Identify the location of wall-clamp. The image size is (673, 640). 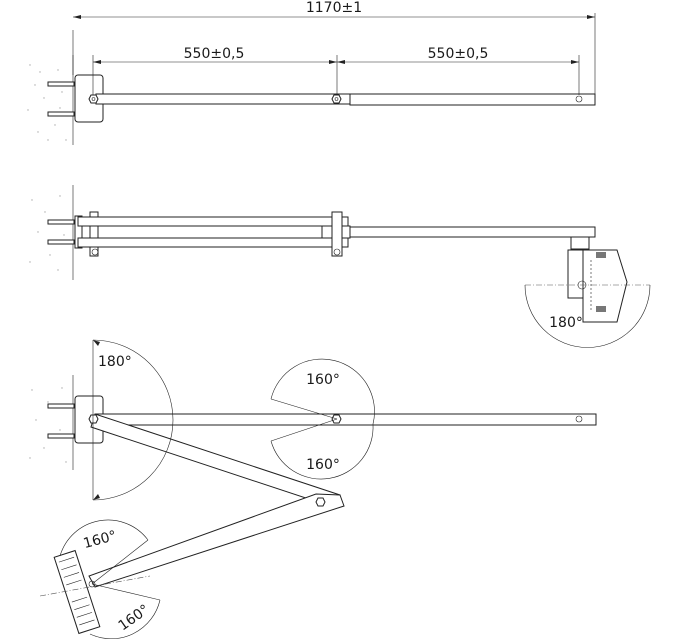
(94, 234).